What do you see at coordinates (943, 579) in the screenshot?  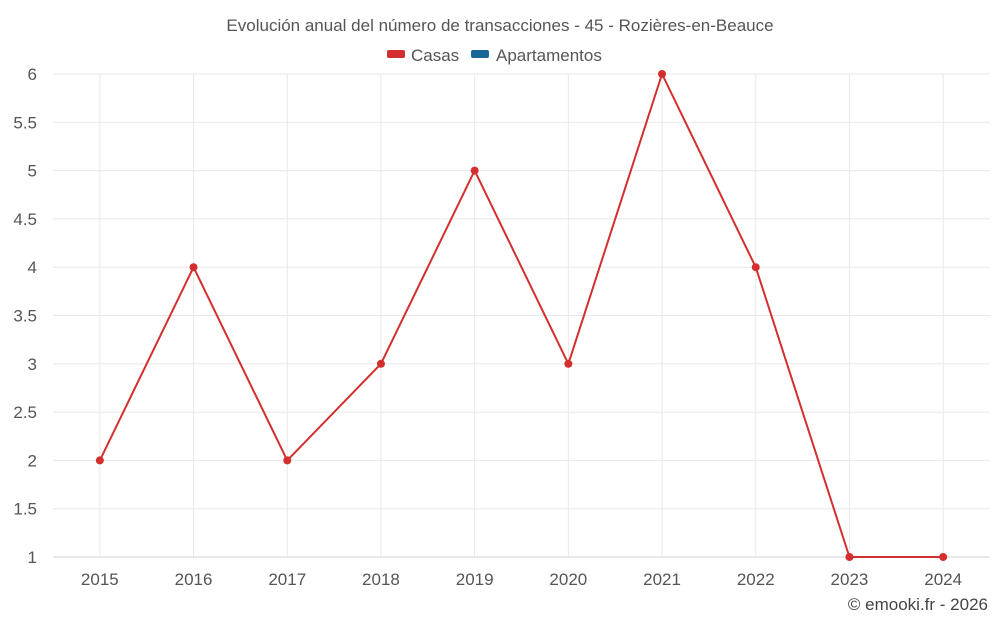 I see `x-tick-label: 2024` at bounding box center [943, 579].